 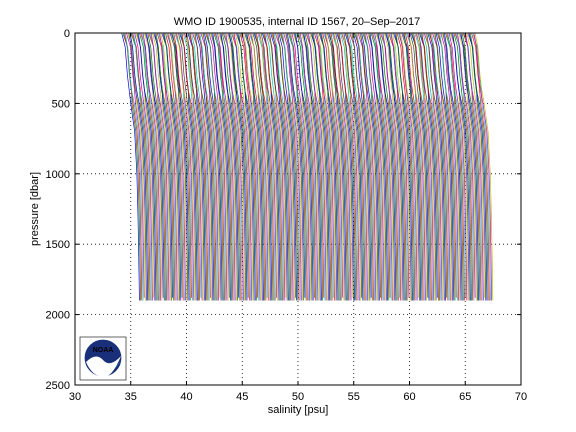 What do you see at coordinates (242, 397) in the screenshot?
I see `x-tick-label: 45` at bounding box center [242, 397].